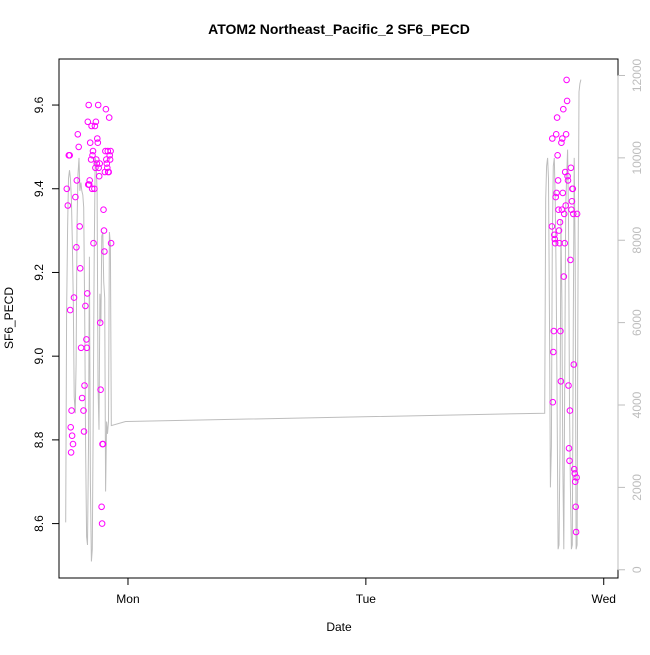  What do you see at coordinates (366, 599) in the screenshot?
I see `bottom-tick-label: Tue` at bounding box center [366, 599].